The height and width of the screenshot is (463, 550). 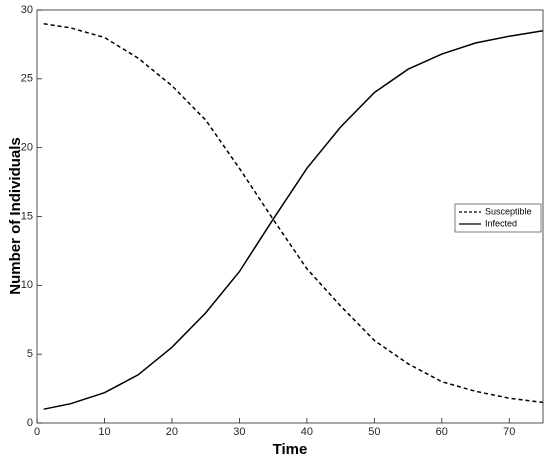 I want to click on legend-label: Infected, so click(x=501, y=223).